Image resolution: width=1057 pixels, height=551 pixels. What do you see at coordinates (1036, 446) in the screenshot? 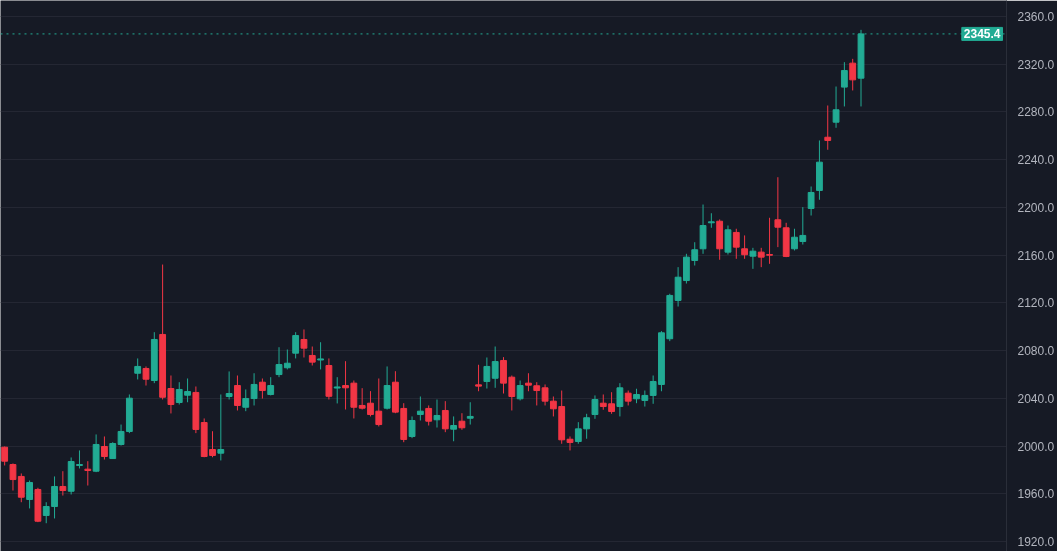
I see `y-tick-label: 2000.0` at bounding box center [1036, 446].